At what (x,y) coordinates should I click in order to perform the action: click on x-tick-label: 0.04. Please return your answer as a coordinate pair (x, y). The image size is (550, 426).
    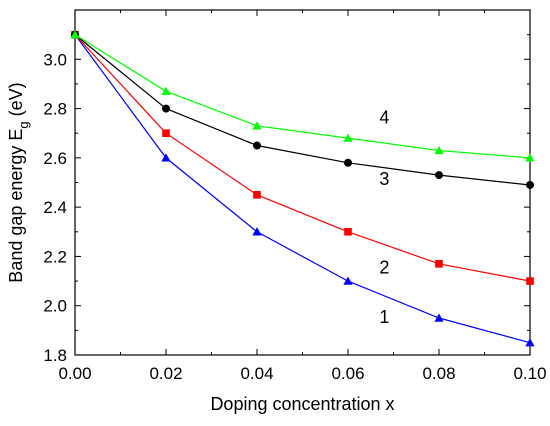
    Looking at the image, I should click on (256, 373).